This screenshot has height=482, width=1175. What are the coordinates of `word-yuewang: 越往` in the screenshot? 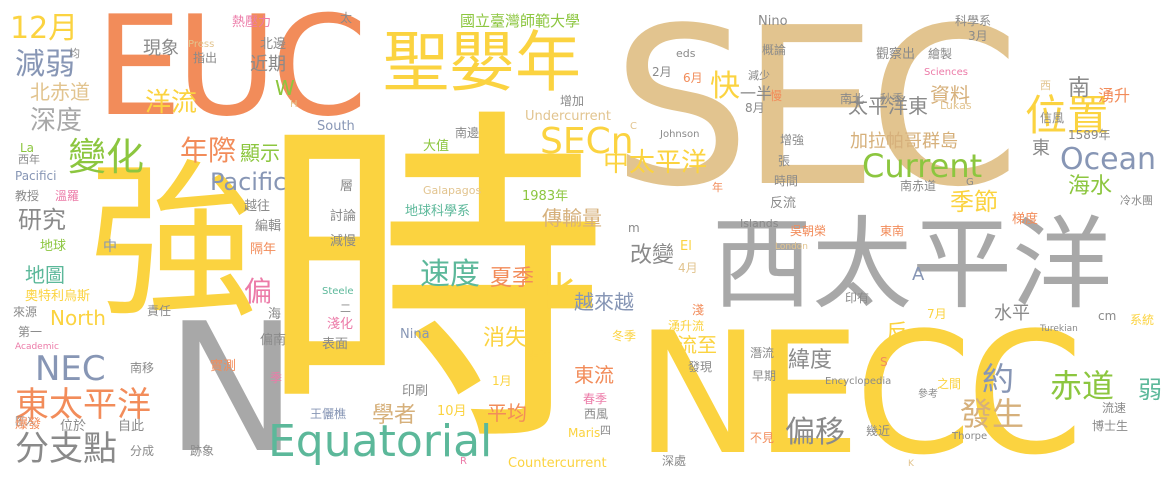 It's located at (257, 206).